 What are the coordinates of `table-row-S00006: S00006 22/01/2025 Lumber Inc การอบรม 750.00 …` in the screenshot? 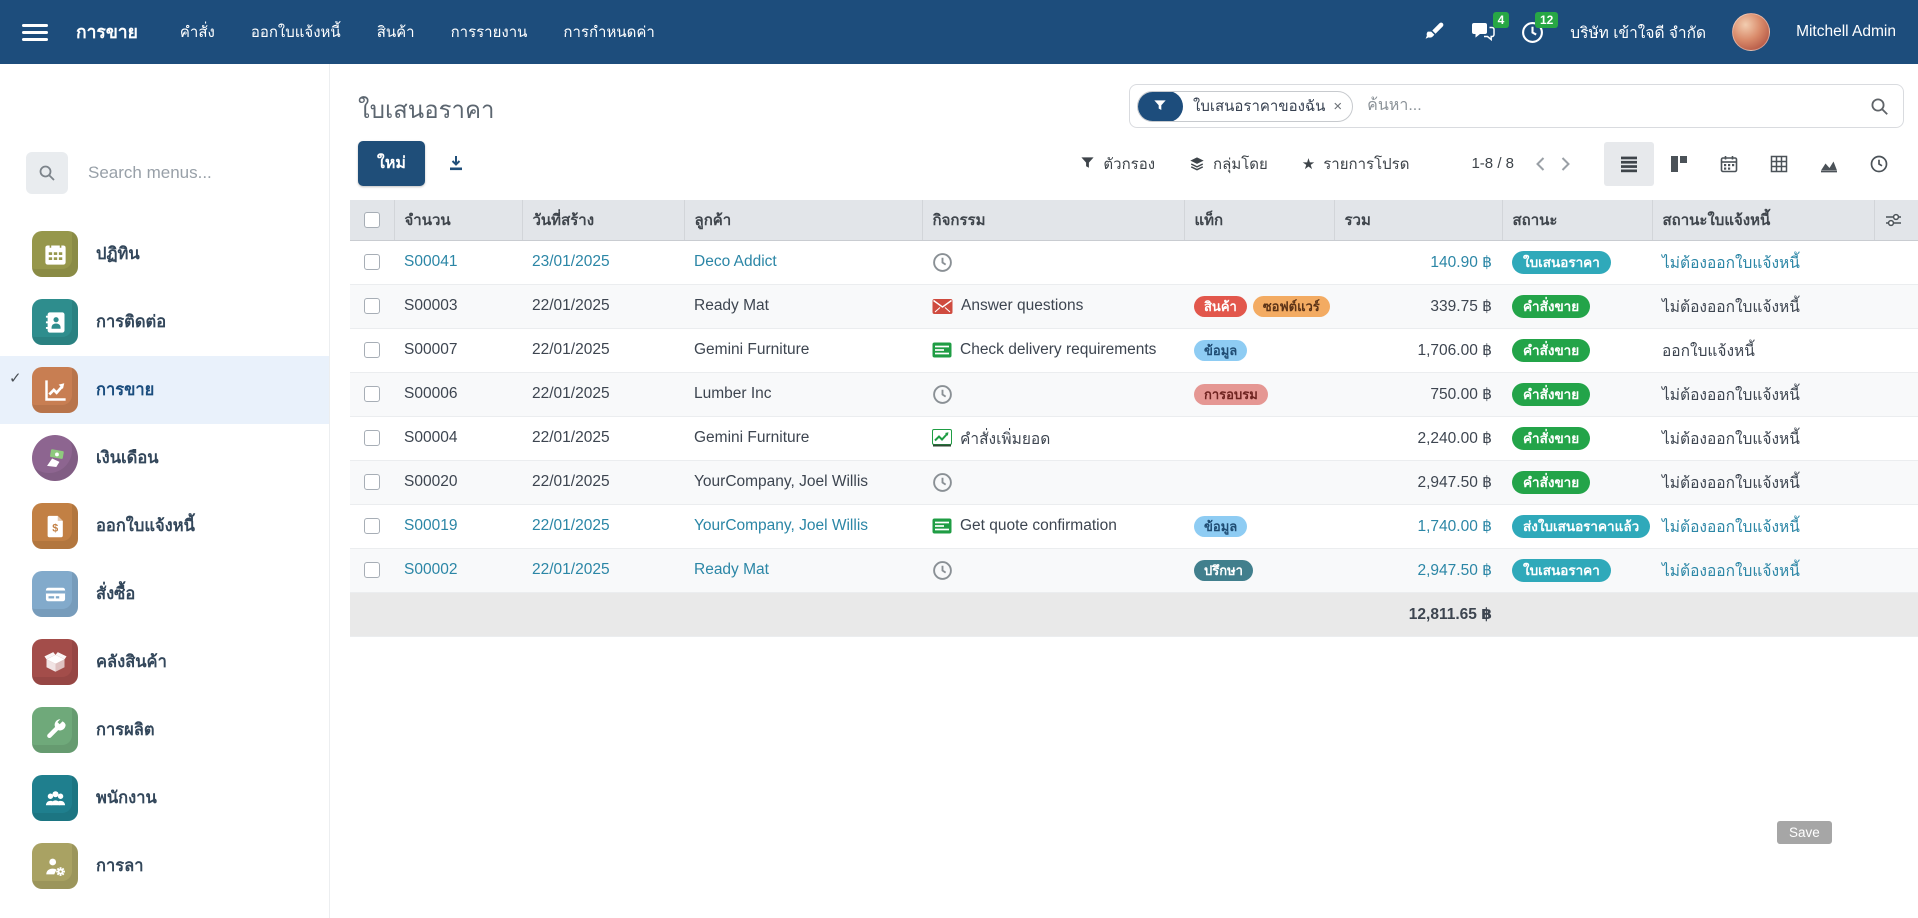 It's located at (1134, 394).